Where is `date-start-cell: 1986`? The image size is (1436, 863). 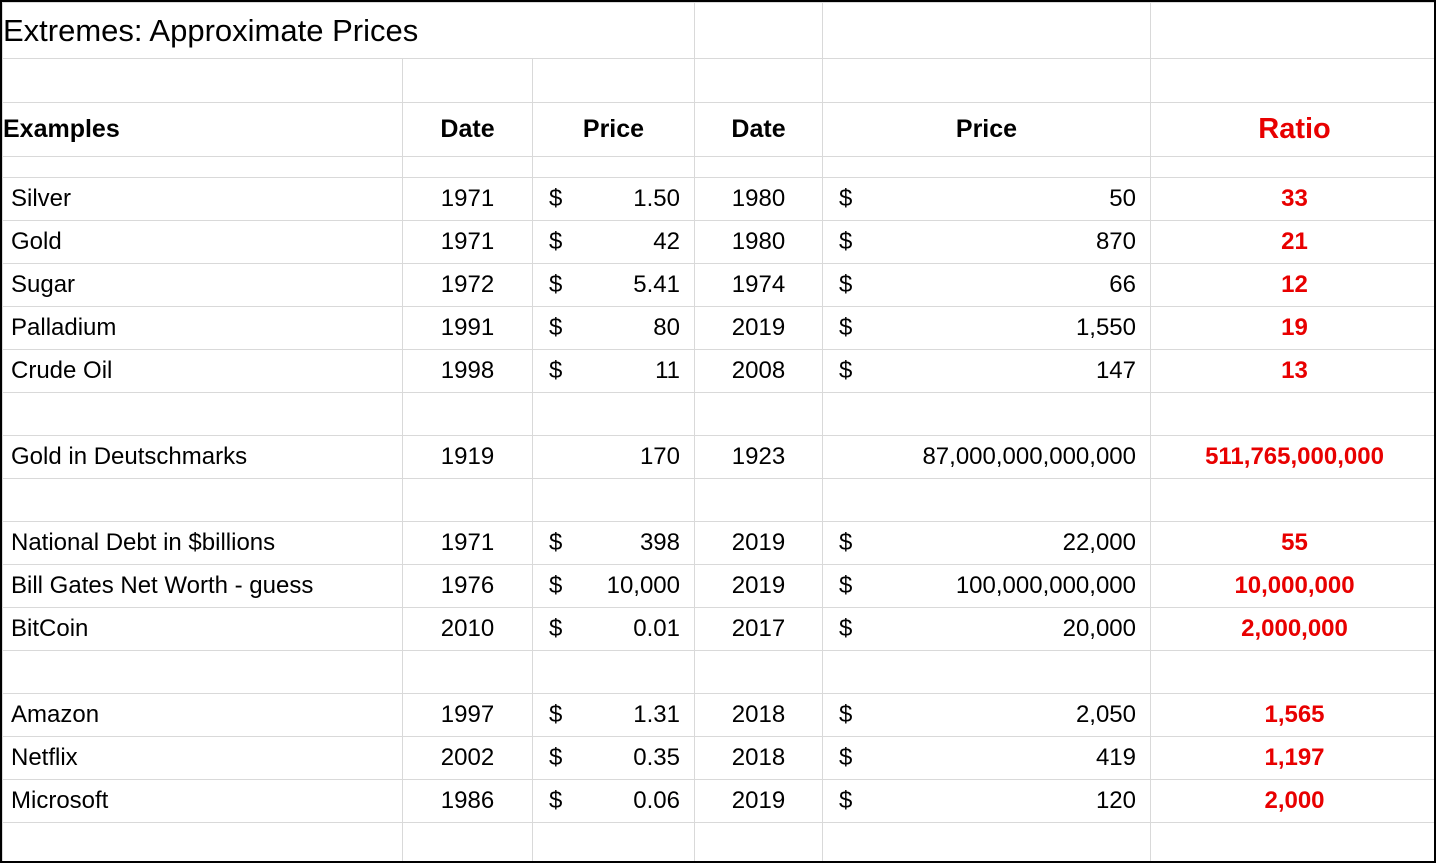
date-start-cell: 1986 is located at coordinates (467, 801).